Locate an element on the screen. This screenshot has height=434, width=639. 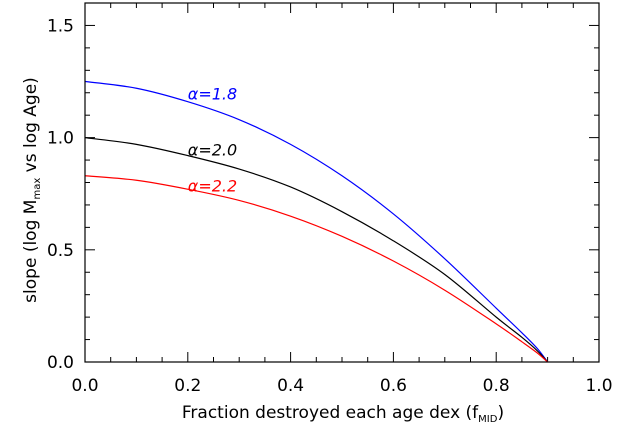
y-axis-label: slope (log Mmax vs log Age) is located at coordinates (32, 190).